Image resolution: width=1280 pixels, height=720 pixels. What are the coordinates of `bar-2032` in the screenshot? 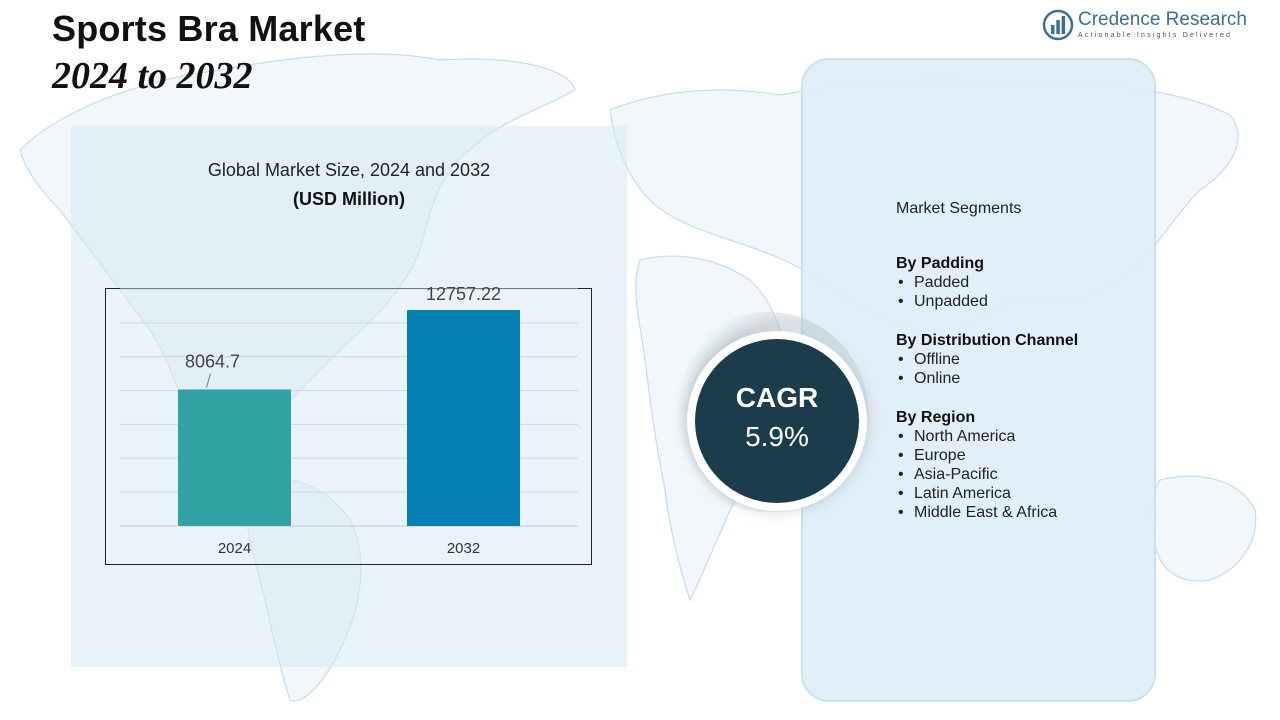 It's located at (463, 418).